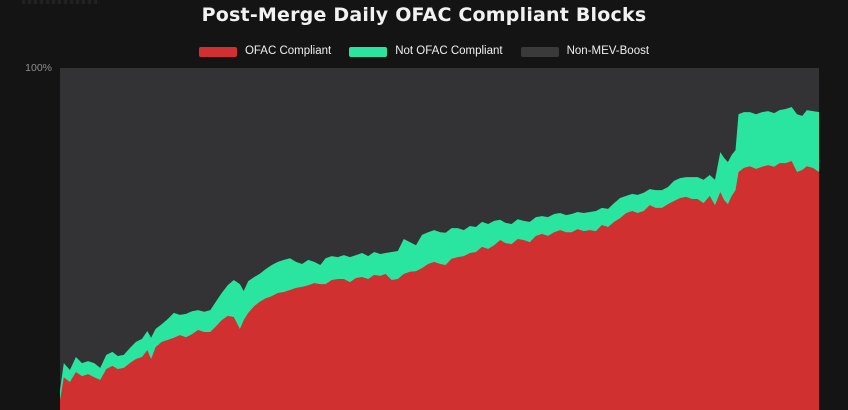 The height and width of the screenshot is (410, 848). Describe the element at coordinates (608, 51) in the screenshot. I see `legend-label: Non-MEV-Boost` at that location.